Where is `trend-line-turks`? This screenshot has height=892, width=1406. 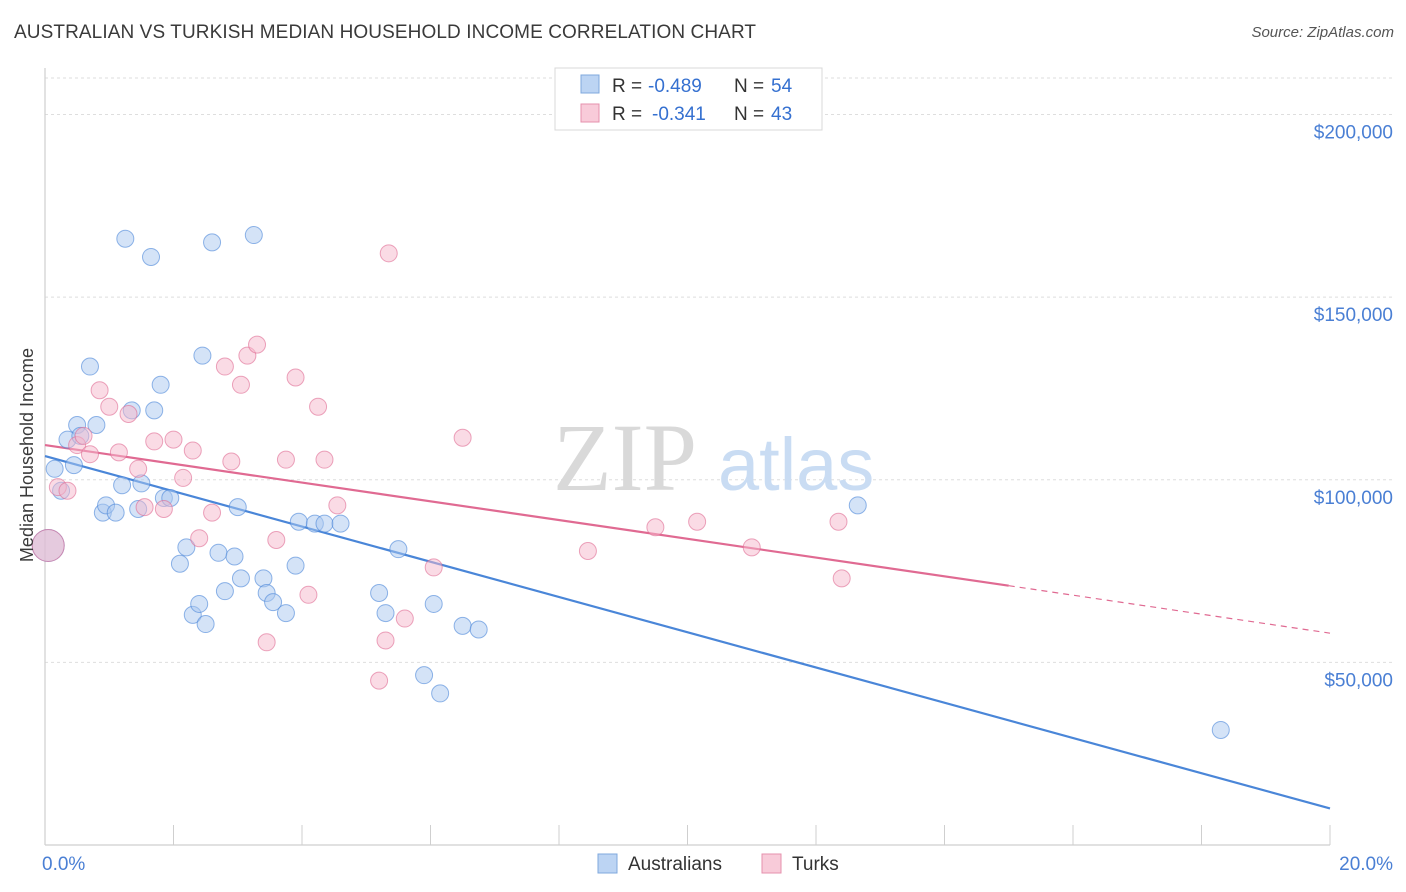
trend-line-turks is located at coordinates (526, 515).